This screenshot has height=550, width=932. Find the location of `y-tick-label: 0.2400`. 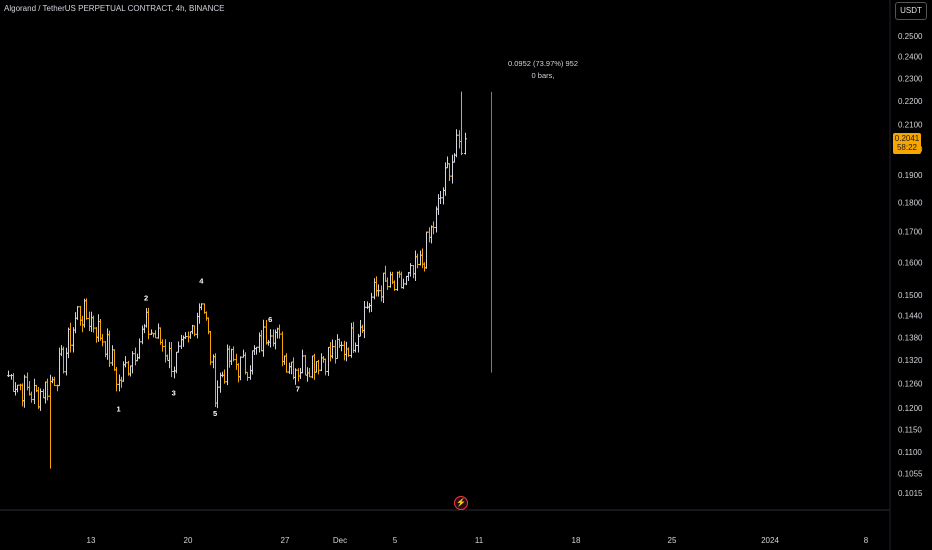

y-tick-label: 0.2400 is located at coordinates (910, 57).